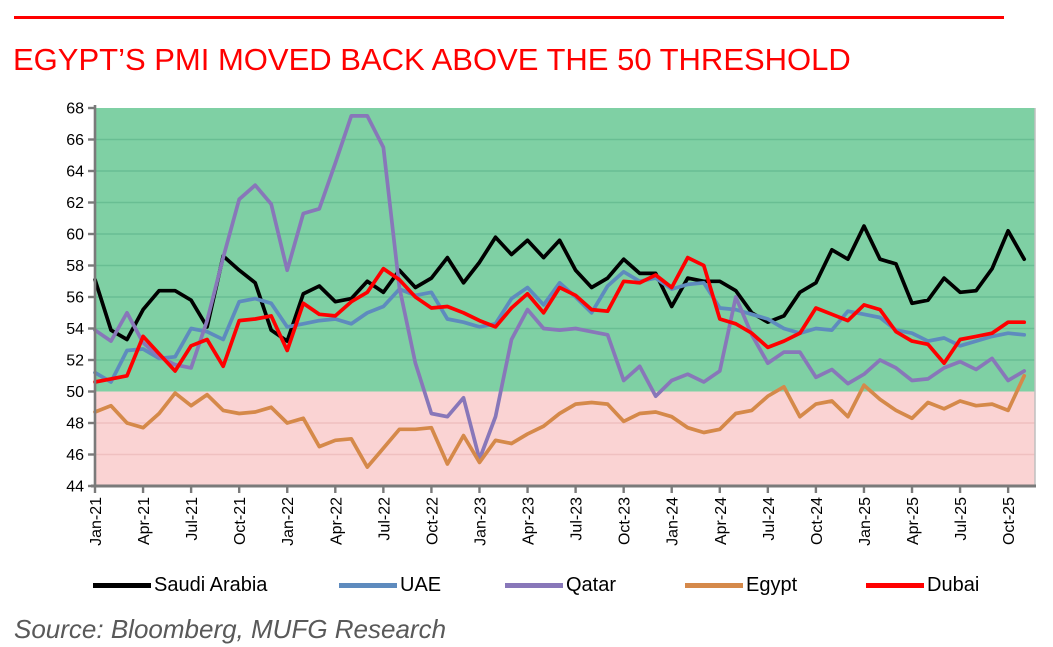 Image resolution: width=1053 pixels, height=647 pixels. Describe the element at coordinates (192, 519) in the screenshot. I see `x-tick-label: Jul-21` at that location.